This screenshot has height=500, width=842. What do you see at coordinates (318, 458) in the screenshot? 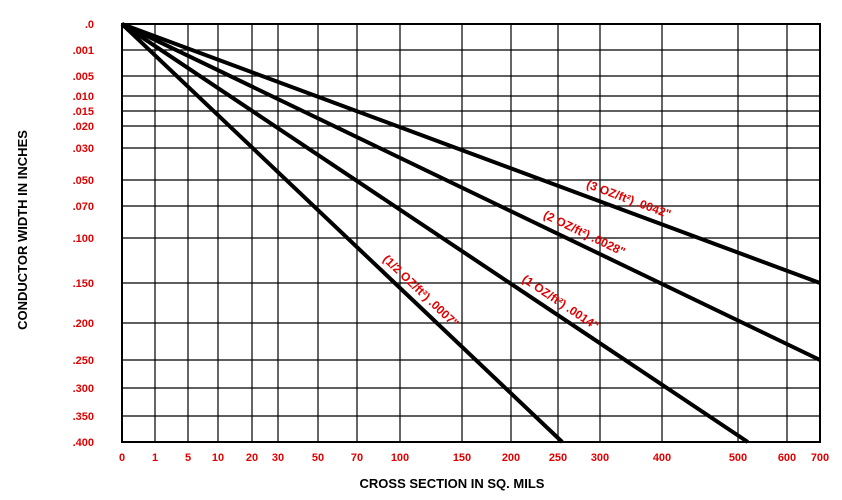
I see `x-tick-label: 50` at bounding box center [318, 458].